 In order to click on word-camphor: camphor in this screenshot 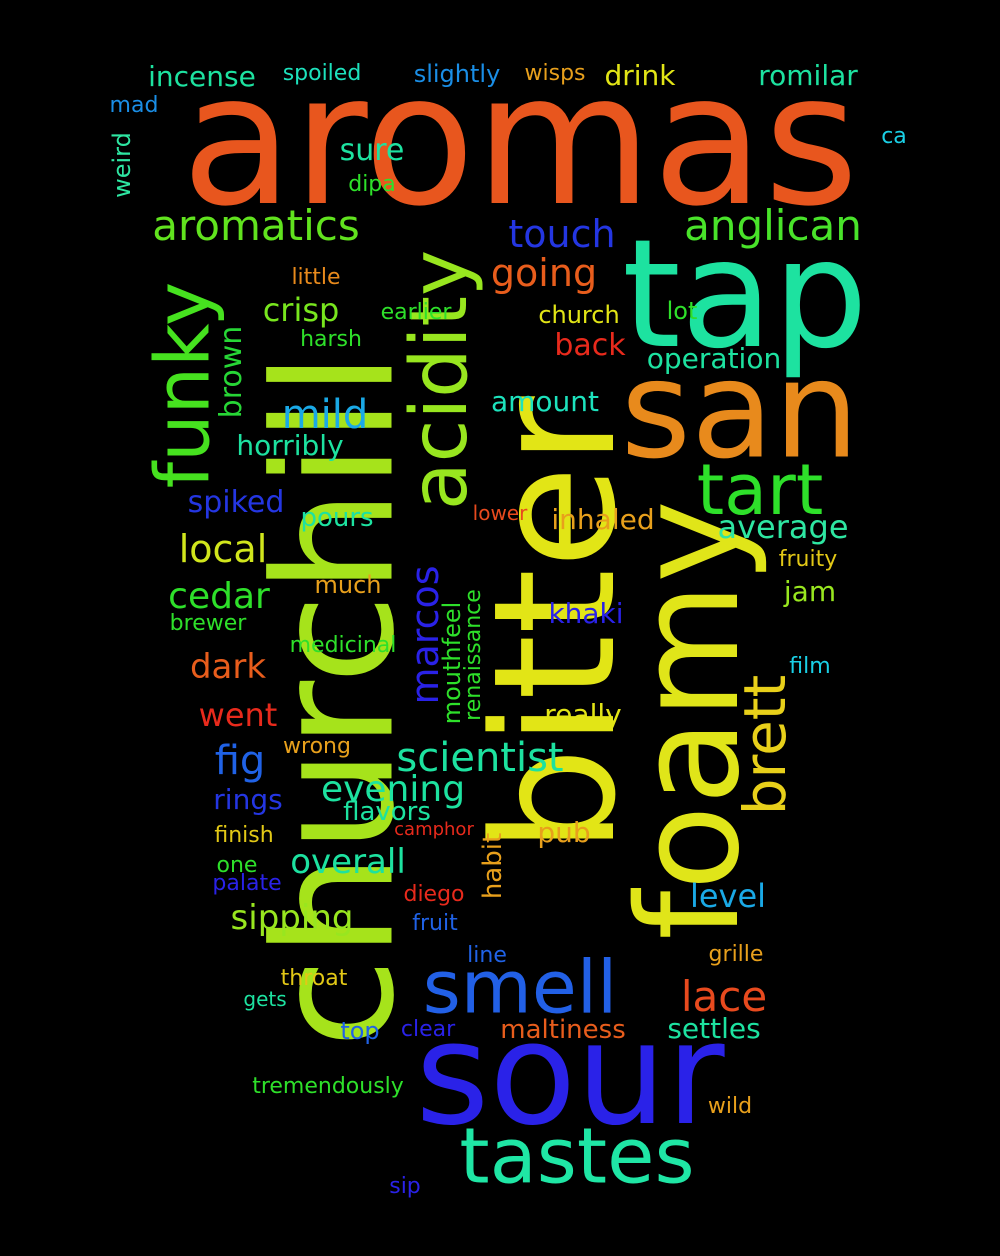, I will do `click(434, 829)`.